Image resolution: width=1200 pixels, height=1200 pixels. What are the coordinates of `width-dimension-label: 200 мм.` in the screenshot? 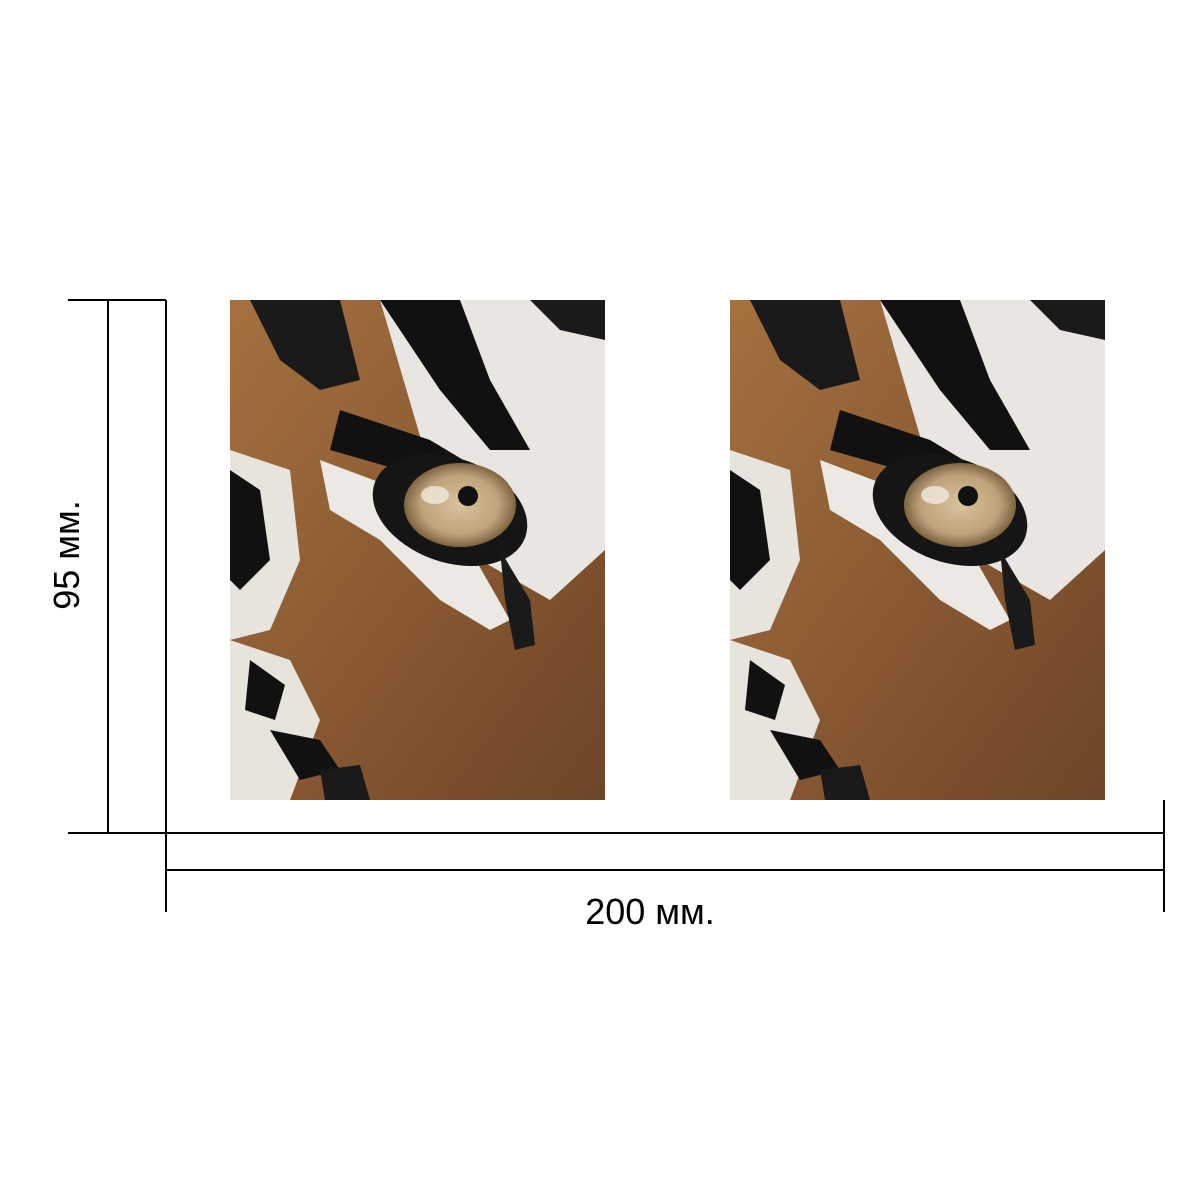 It's located at (650, 911).